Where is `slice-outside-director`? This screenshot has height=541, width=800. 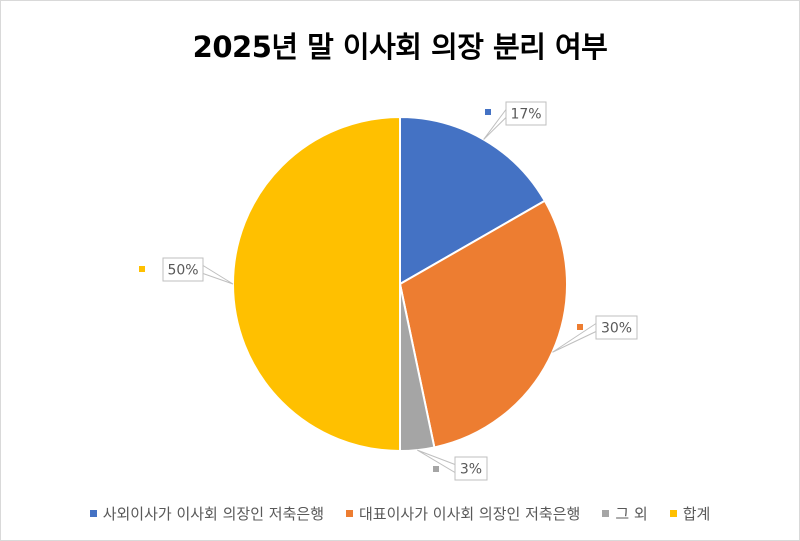
slice-outside-director is located at coordinates (473, 200).